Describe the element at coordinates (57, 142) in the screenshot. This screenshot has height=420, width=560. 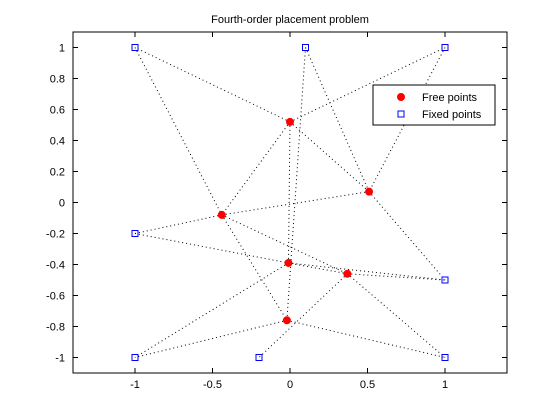
I see `y-tick-label: 0.4` at that location.